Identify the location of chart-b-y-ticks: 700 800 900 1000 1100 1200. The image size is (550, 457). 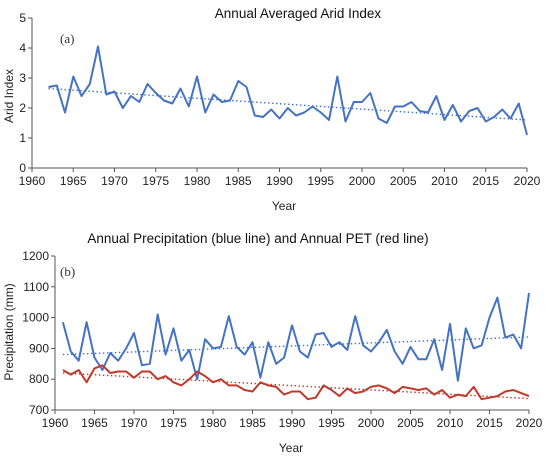
(38, 333).